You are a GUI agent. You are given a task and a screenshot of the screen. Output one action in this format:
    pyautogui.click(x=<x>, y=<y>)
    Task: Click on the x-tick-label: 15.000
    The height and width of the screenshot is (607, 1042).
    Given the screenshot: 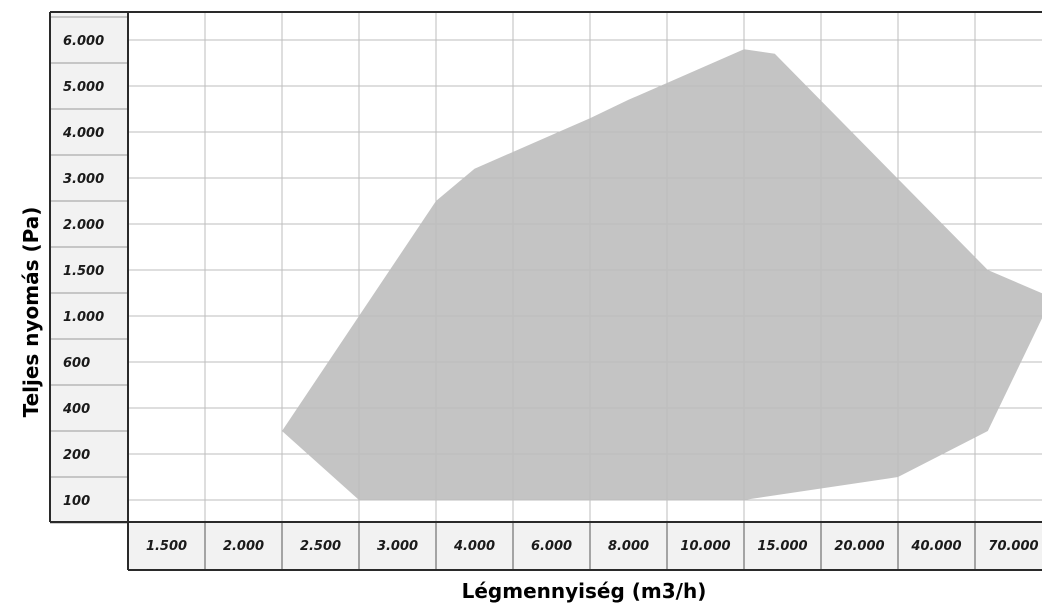 What is the action you would take?
    pyautogui.click(x=782, y=546)
    